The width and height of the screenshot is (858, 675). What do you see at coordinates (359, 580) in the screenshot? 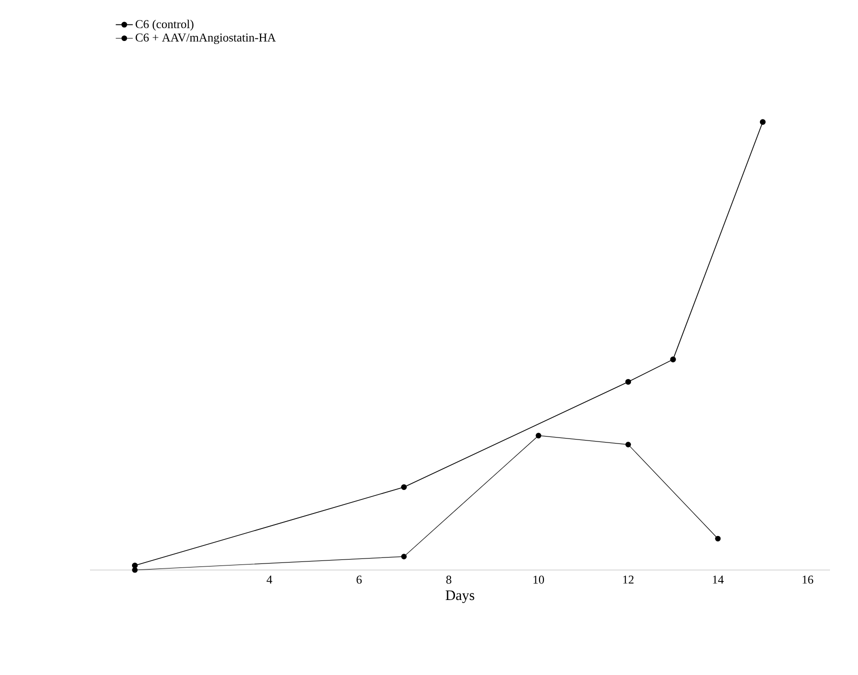
I see `x-tick-label: 6` at bounding box center [359, 580].